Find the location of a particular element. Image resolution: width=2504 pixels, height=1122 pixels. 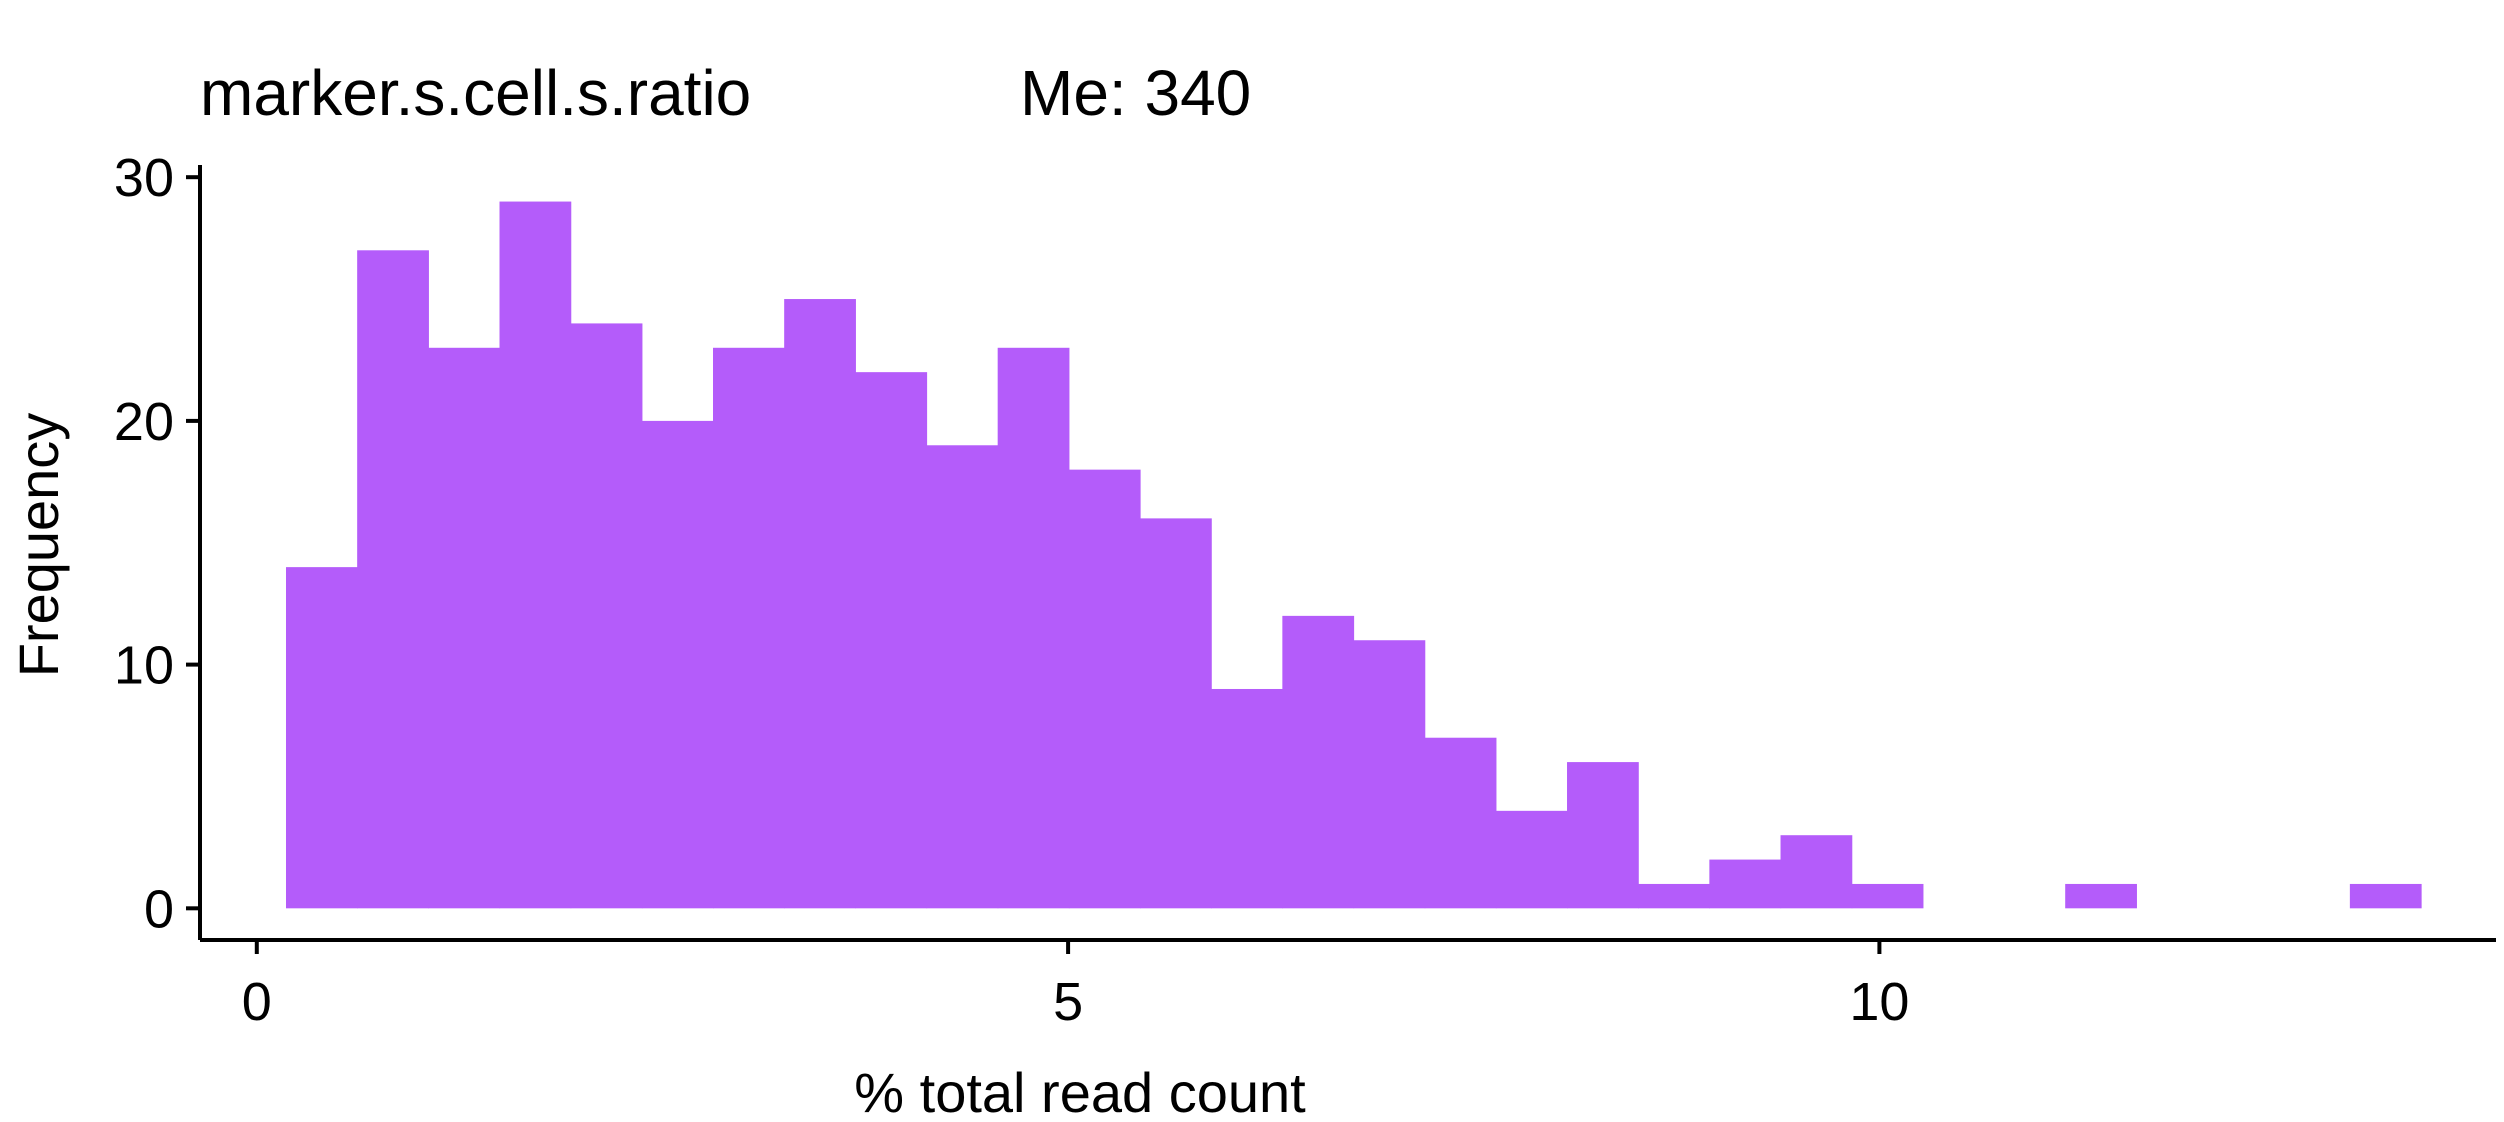

y-axis-ticks: 0 10 20 30 is located at coordinates (157, 543).